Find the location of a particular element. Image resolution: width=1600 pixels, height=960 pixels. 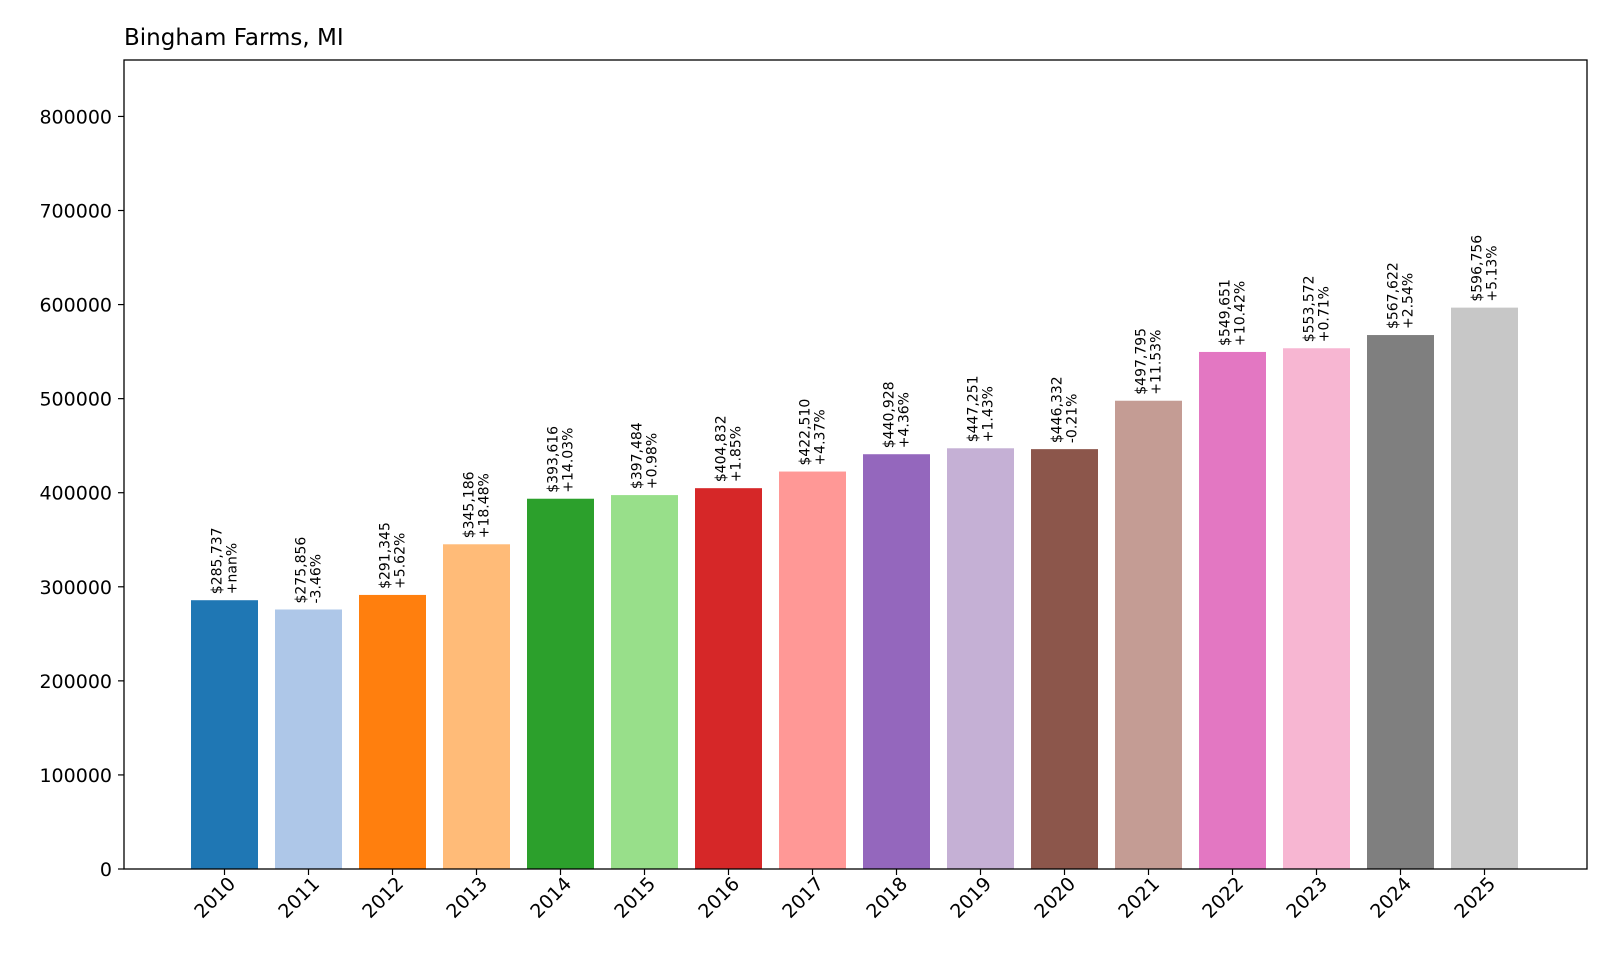

x-tick-label-2022: 2022 is located at coordinates (1223, 898).